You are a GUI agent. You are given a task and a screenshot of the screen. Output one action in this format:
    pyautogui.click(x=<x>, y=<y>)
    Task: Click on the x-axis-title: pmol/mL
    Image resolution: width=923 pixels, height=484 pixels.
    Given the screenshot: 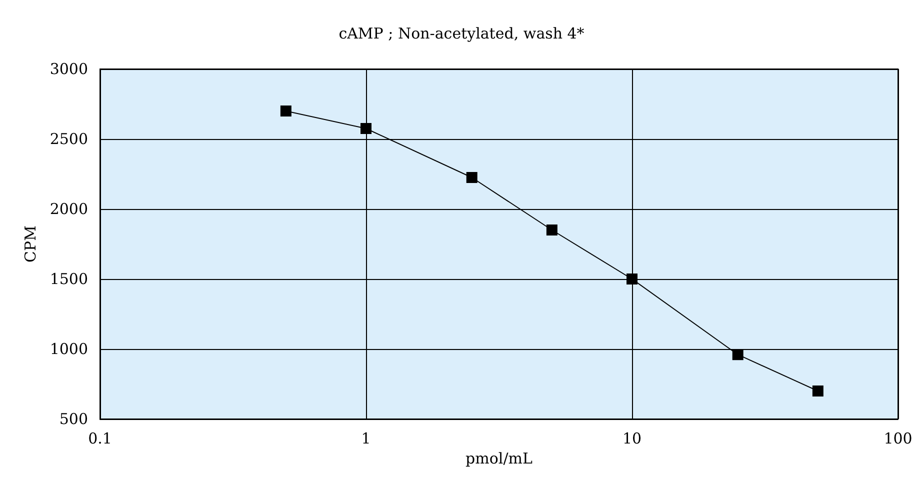 What is the action you would take?
    pyautogui.click(x=499, y=458)
    